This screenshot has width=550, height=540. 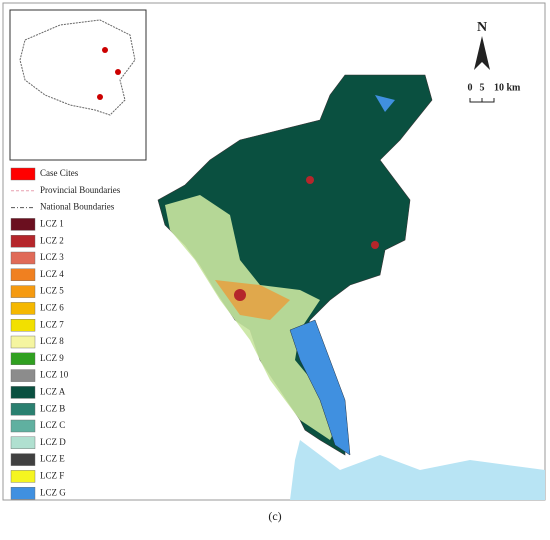 What do you see at coordinates (52, 459) in the screenshot?
I see `legend-label: LCZ E` at bounding box center [52, 459].